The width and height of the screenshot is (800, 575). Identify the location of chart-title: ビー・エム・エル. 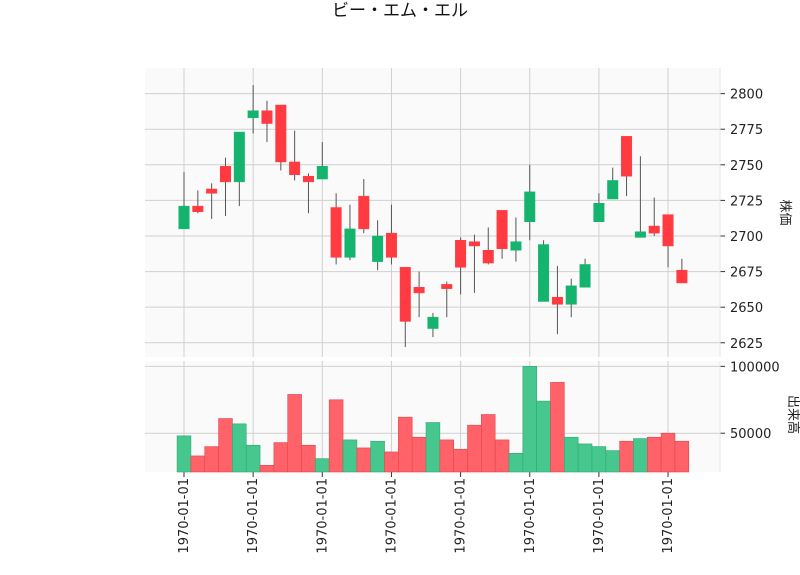
(400, 11).